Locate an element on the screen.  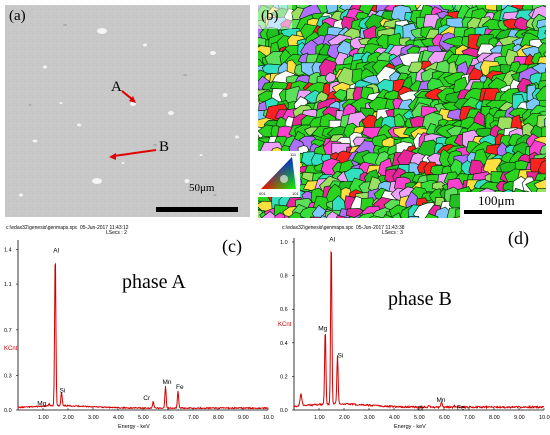
x-axis-label-d: Energy - keV is located at coordinates (410, 427).